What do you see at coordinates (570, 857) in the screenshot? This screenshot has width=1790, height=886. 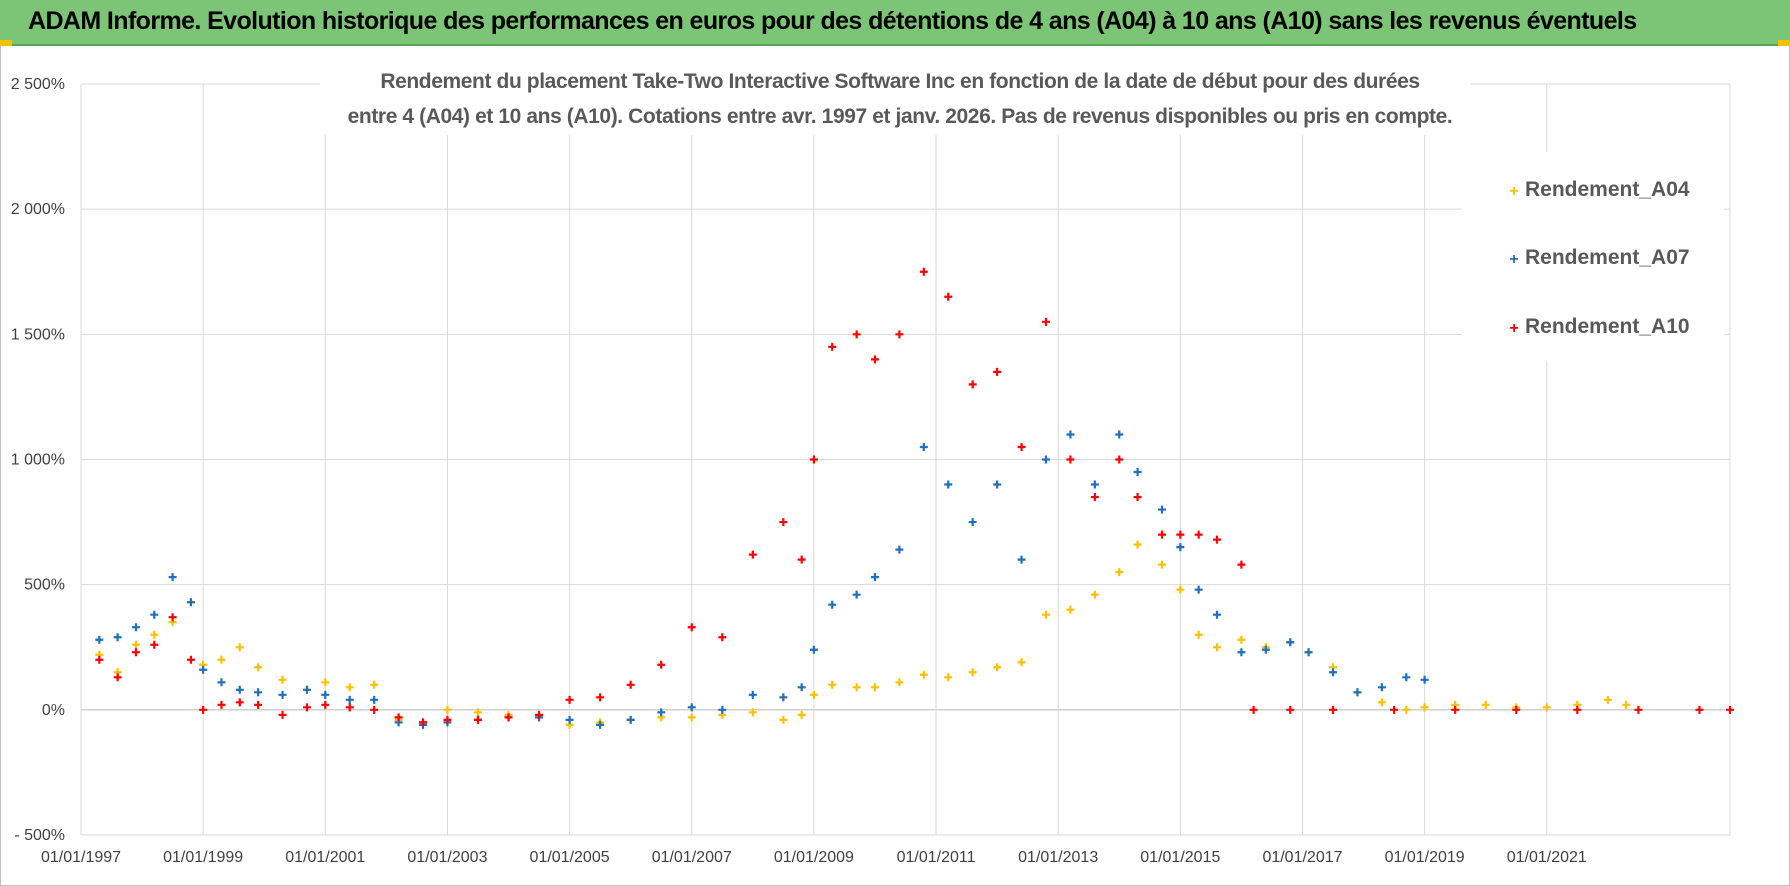 I see `x-tick-label: 01/01/2005` at bounding box center [570, 857].